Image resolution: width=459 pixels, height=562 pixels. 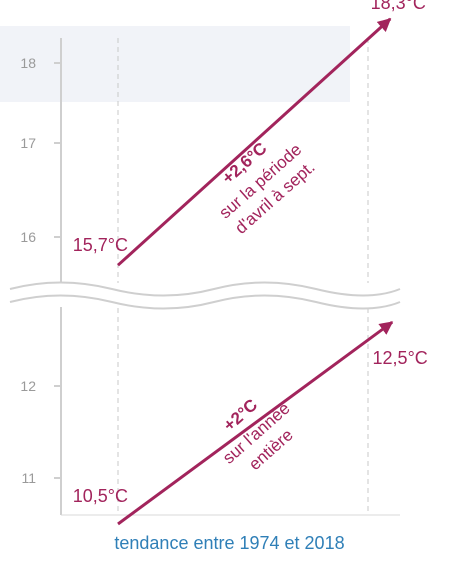 I want to click on y-tick-label-lower-0: 11, so click(x=28, y=478).